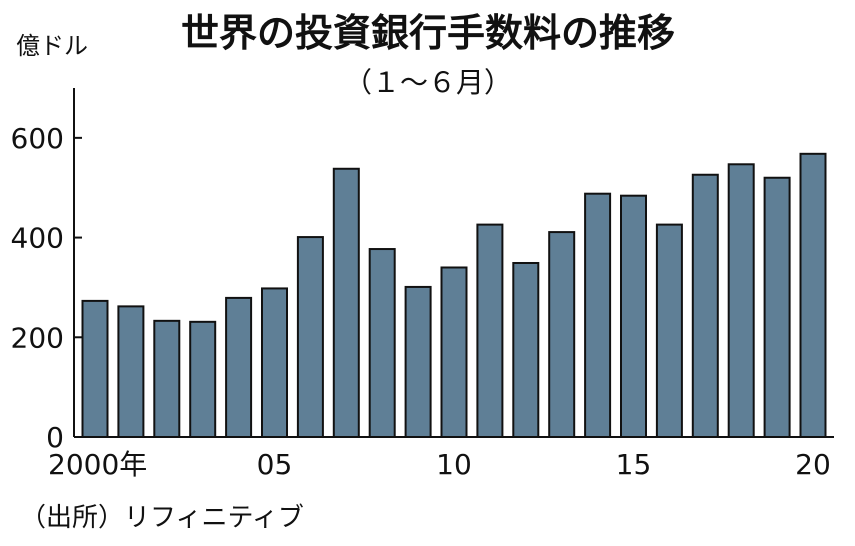 The height and width of the screenshot is (546, 855). I want to click on y-tick-label: 0, so click(55, 437).